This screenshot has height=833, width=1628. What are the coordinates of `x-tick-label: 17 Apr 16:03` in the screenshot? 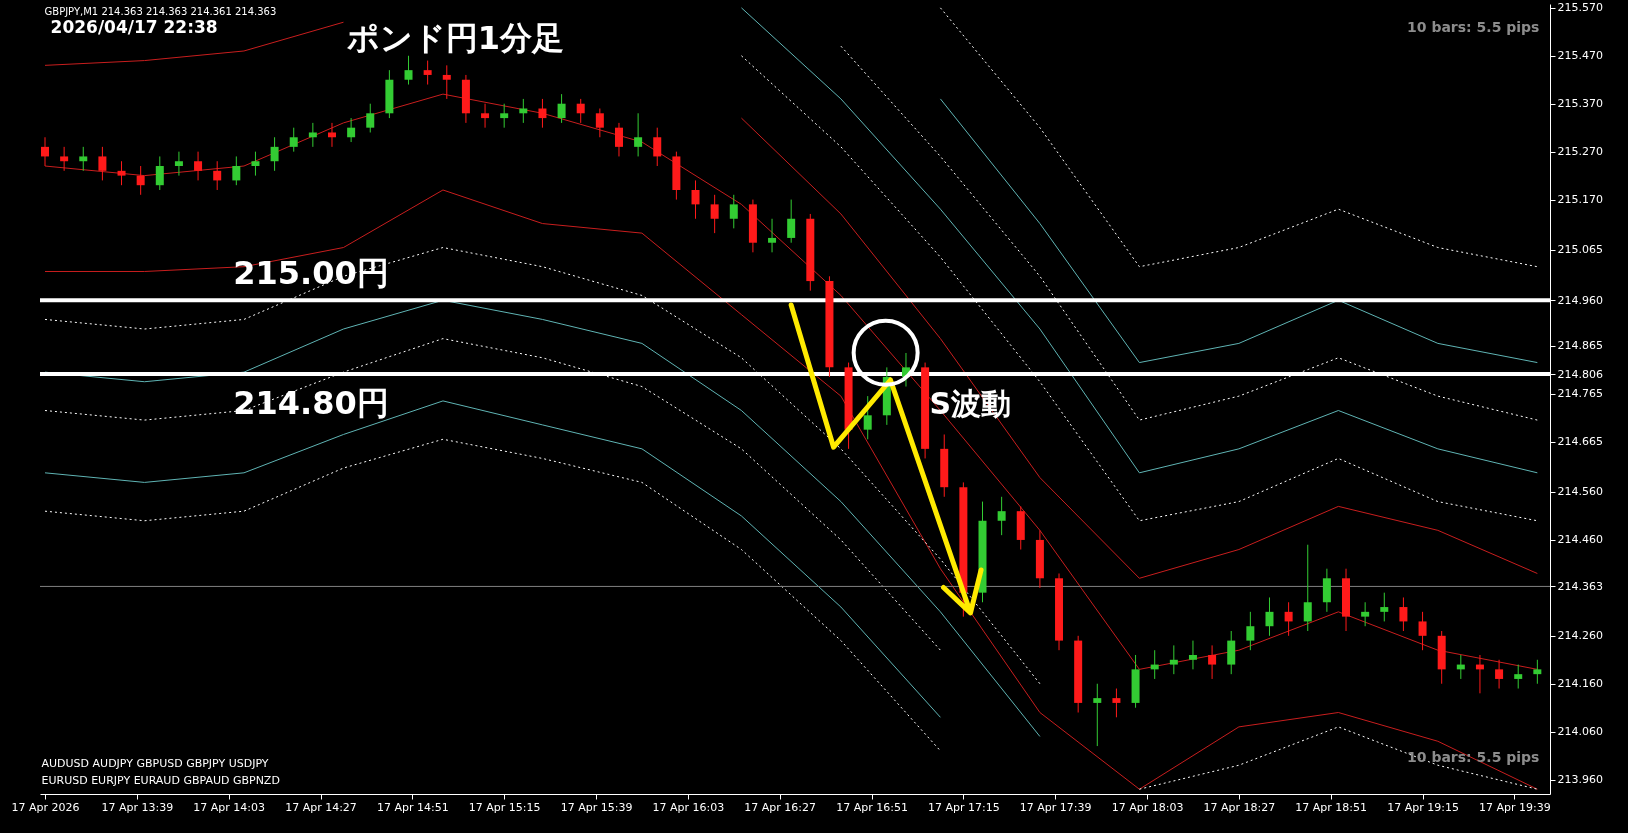 It's located at (688, 807).